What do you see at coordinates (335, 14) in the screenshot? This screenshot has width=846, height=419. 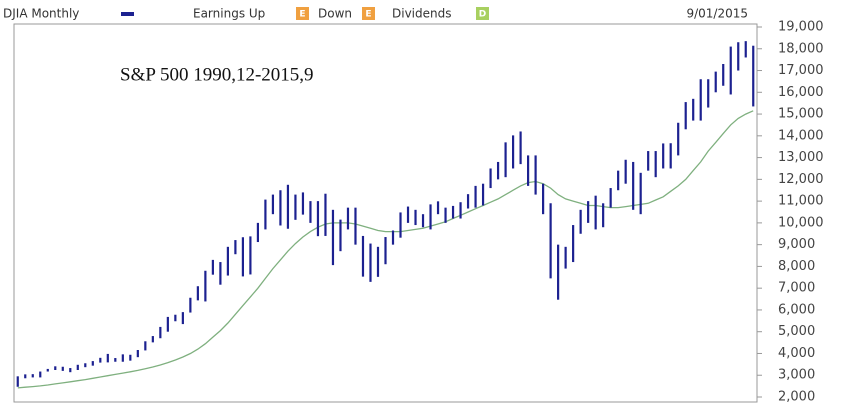 I see `legend-label: Down` at bounding box center [335, 14].